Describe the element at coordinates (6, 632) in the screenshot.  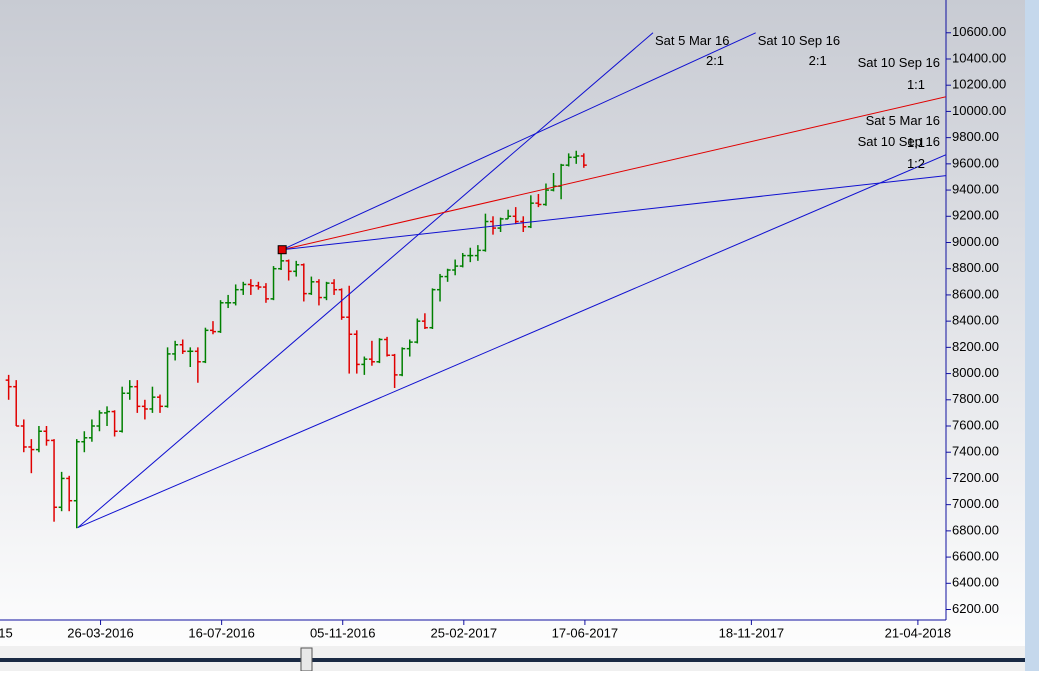
I see `x-tick-label: 05-12-2015` at that location.